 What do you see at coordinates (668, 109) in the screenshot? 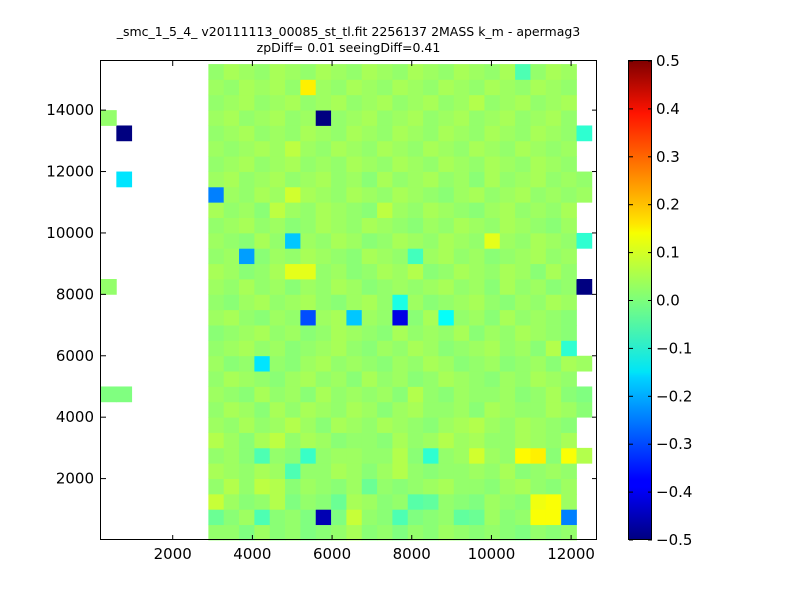
I see `colorbar-tick-label: 0.4` at bounding box center [668, 109].